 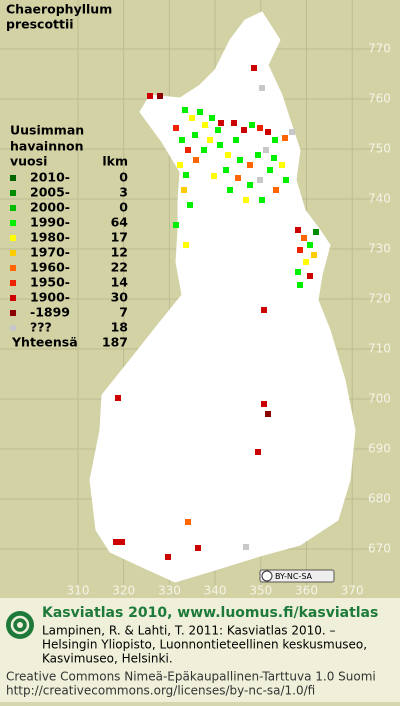 What do you see at coordinates (119, 237) in the screenshot?
I see `legend-count: 17` at bounding box center [119, 237].